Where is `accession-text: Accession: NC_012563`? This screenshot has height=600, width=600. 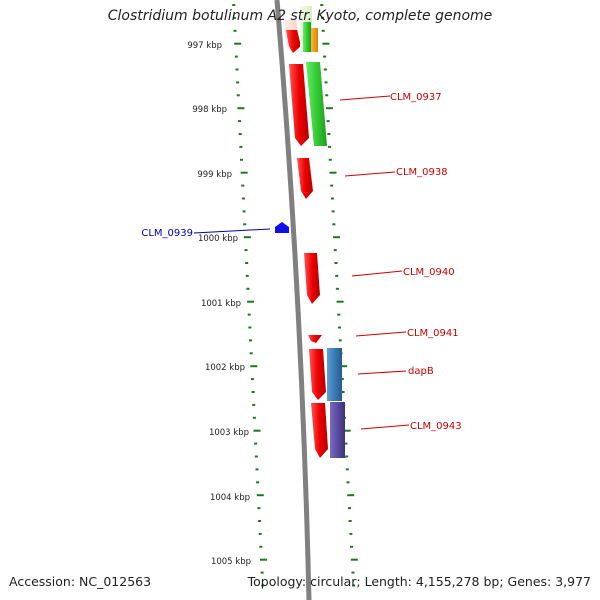
accession-text: Accession: NC_012563 is located at coordinates (80, 581).